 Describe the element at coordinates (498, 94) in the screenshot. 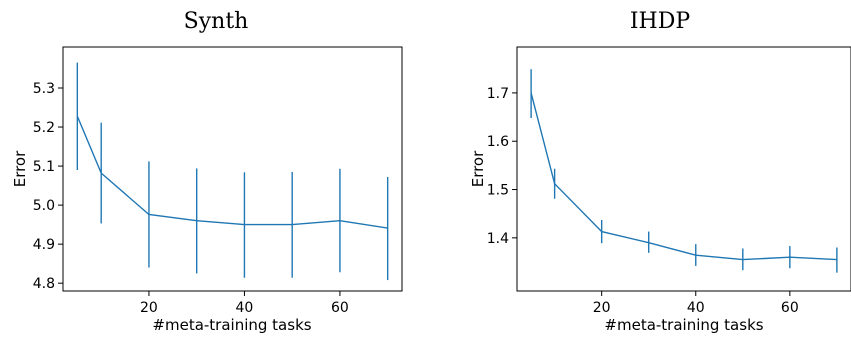

I see `ihdp-y-tick-label: 1.7` at that location.